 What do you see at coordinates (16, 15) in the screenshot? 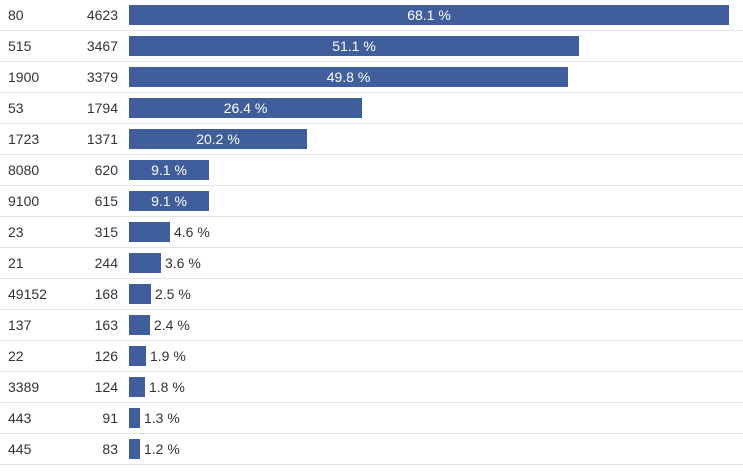
I see `port-label: 80` at bounding box center [16, 15].